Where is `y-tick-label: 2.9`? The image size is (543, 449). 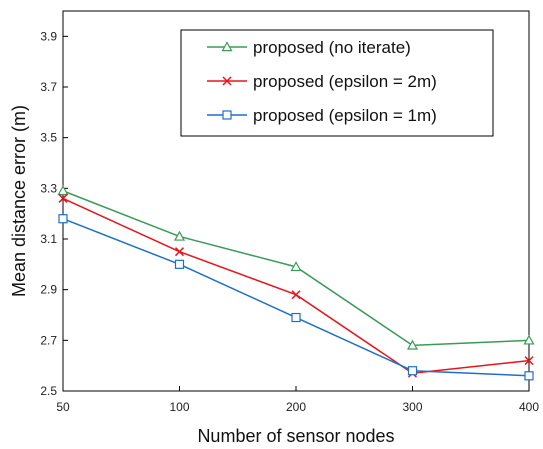
y-tick-label: 2.9 is located at coordinates (48, 290).